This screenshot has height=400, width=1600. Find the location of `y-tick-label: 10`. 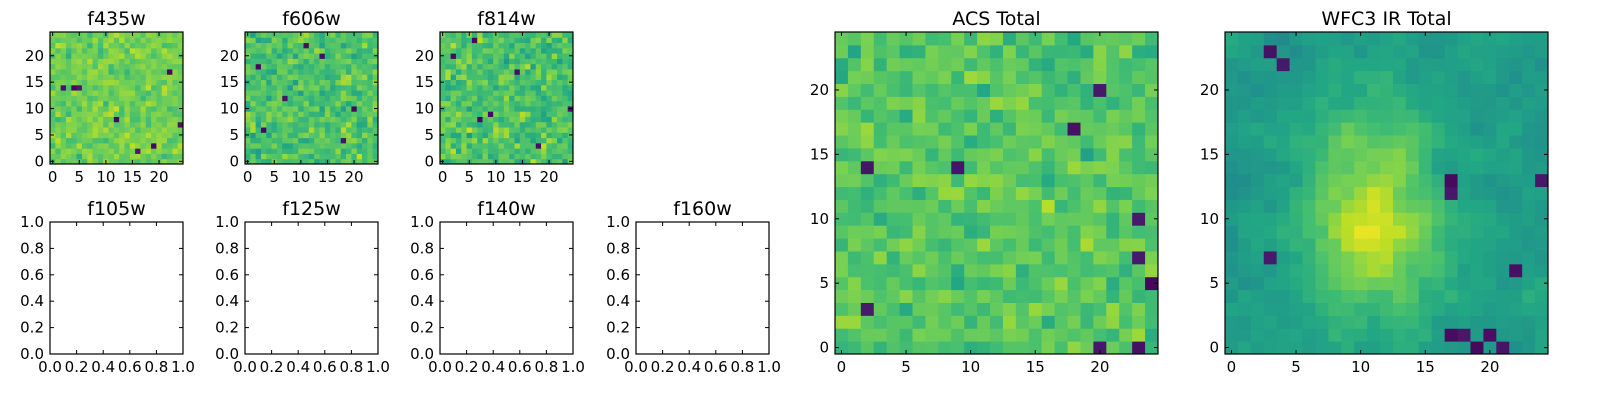

y-tick-label: 10 is located at coordinates (229, 109).